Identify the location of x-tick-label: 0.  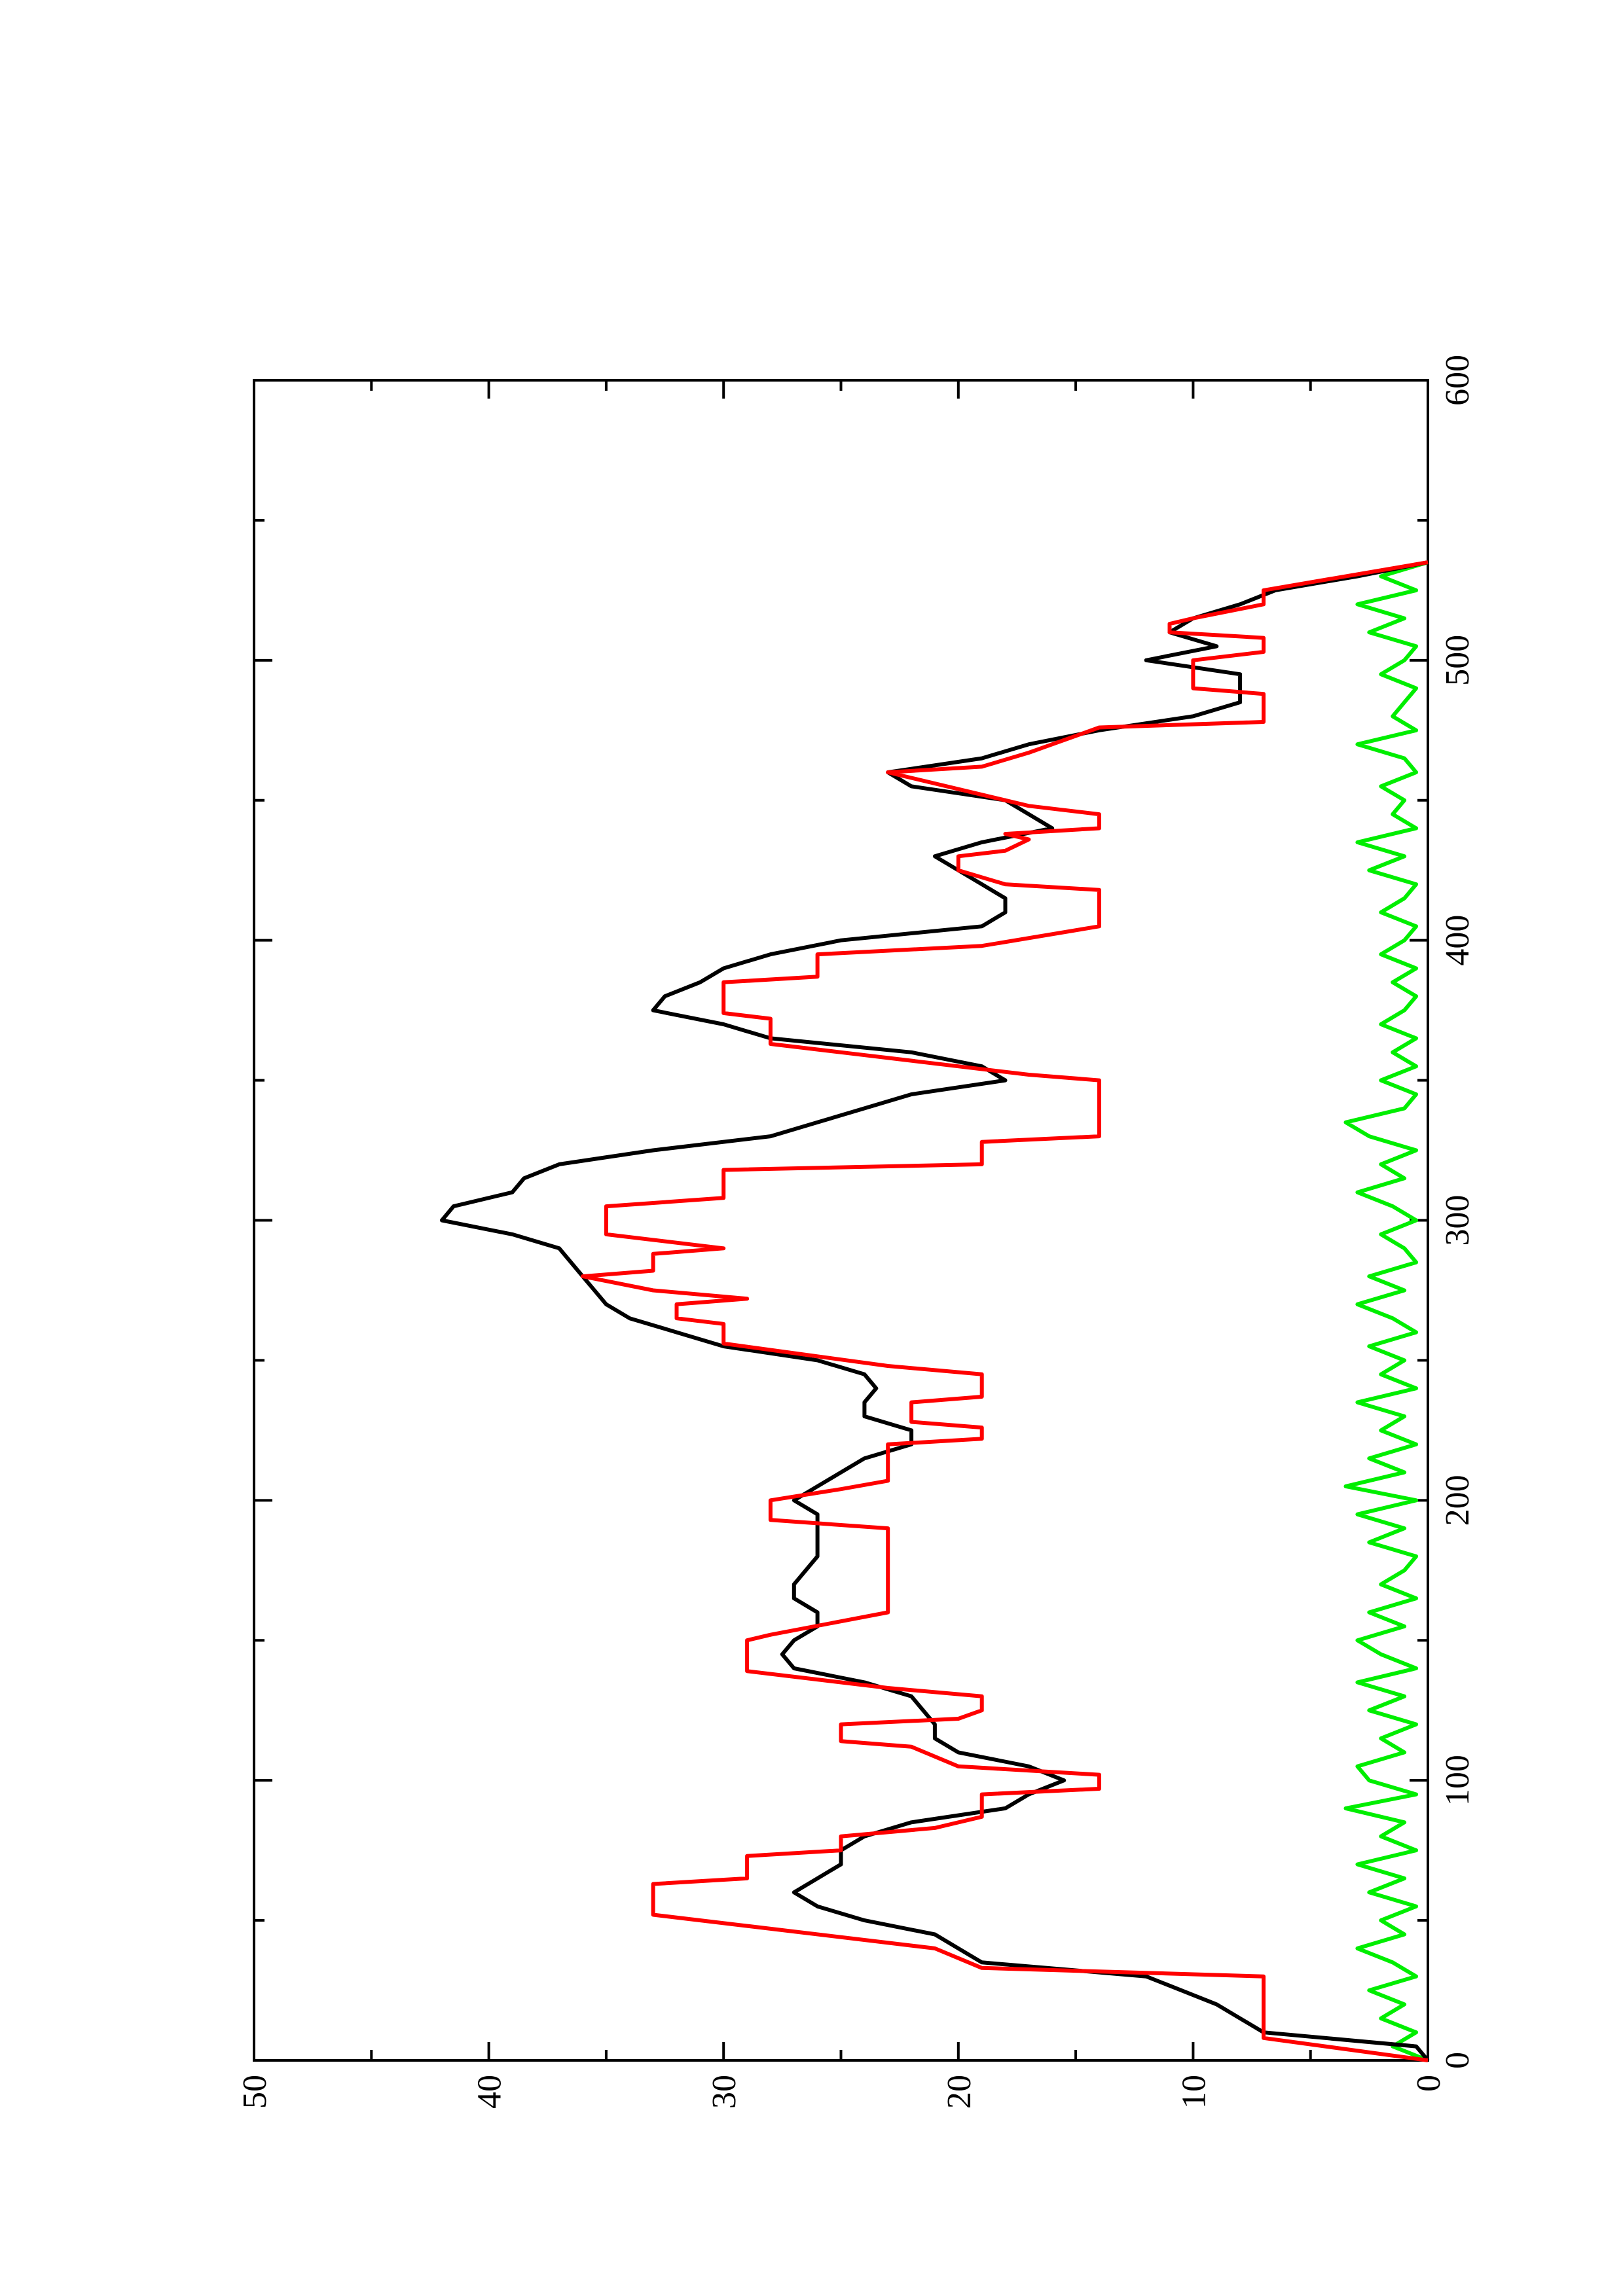
(1457, 2060).